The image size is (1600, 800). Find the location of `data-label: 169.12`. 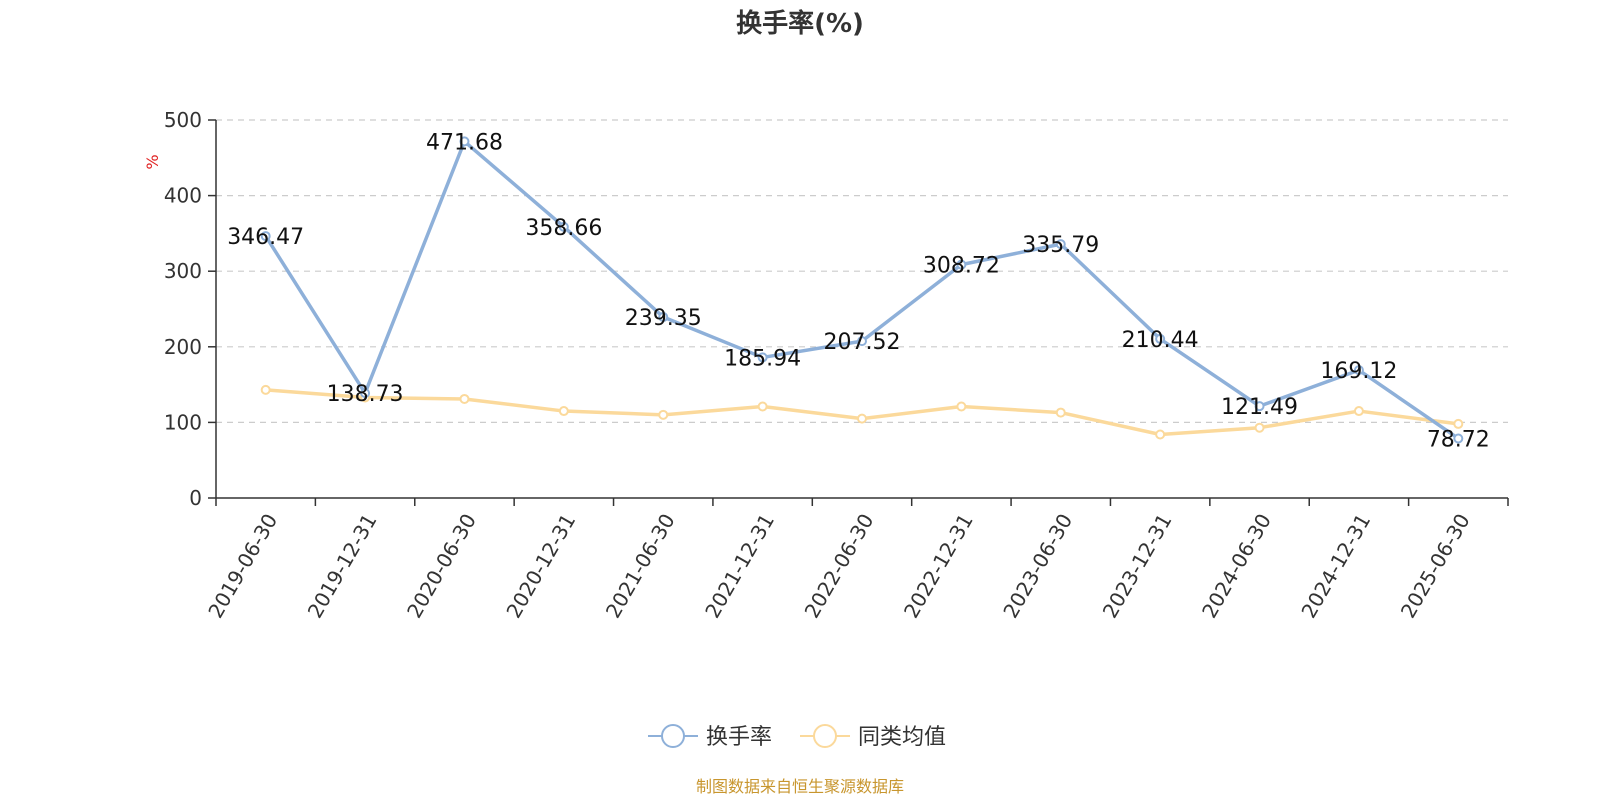

data-label: 169.12 is located at coordinates (1358, 371).